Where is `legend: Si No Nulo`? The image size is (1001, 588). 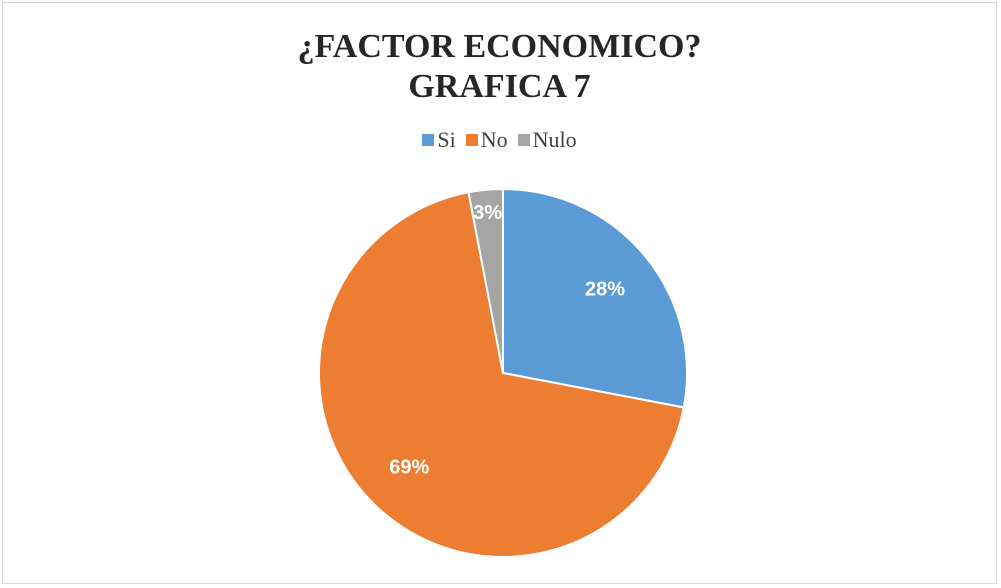 legend: Si No Nulo is located at coordinates (499, 140).